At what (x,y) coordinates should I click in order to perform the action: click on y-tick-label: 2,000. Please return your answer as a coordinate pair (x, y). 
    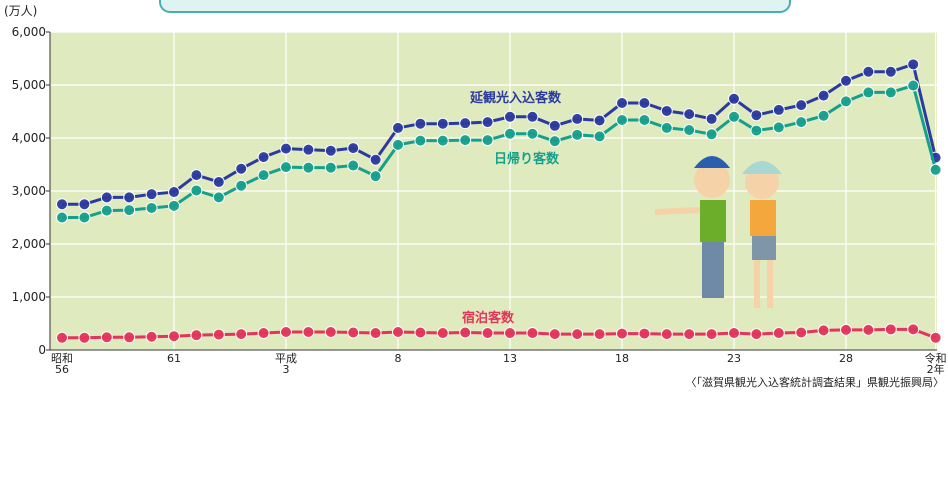
    Looking at the image, I should click on (29, 244).